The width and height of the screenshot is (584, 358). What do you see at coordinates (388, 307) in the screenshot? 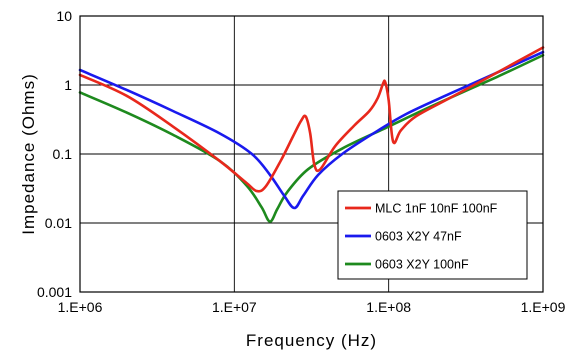
I see `x-tick-label: 1.E+08` at bounding box center [388, 307].